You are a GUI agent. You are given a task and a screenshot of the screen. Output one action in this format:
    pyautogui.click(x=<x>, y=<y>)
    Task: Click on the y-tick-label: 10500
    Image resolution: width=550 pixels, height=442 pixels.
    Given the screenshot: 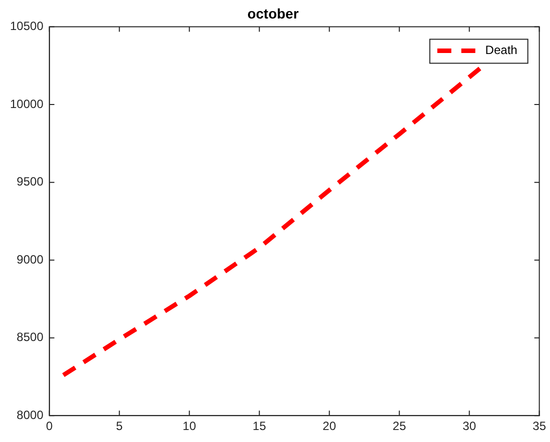 What is the action you would take?
    pyautogui.click(x=27, y=26)
    